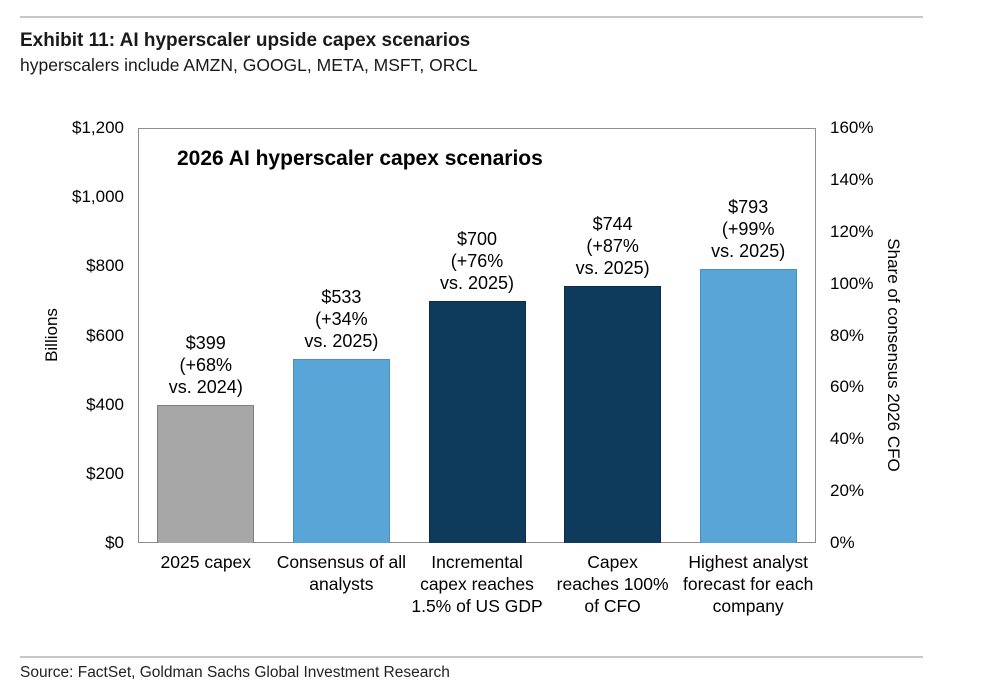  Describe the element at coordinates (852, 283) in the screenshot. I see `right-ticks-label: 100%` at that location.